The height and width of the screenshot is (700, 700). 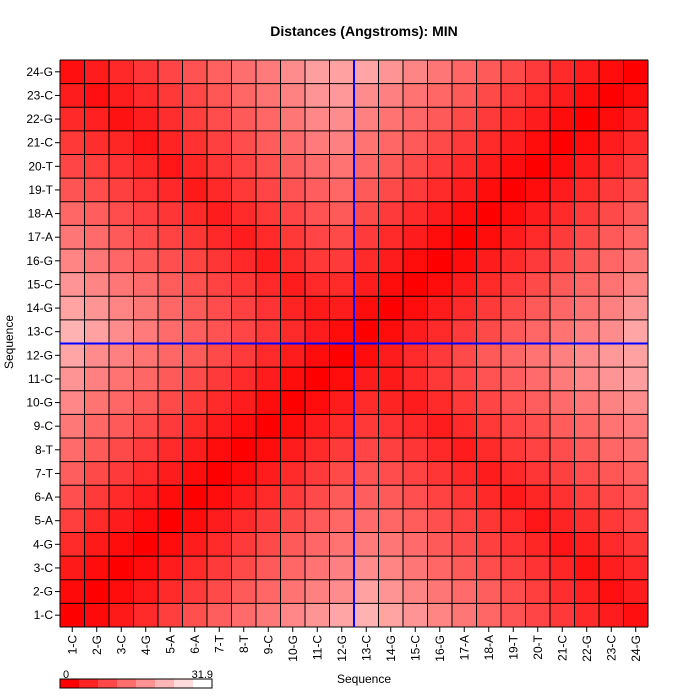 I want to click on y-tick-label: 20-T, so click(x=40, y=166).